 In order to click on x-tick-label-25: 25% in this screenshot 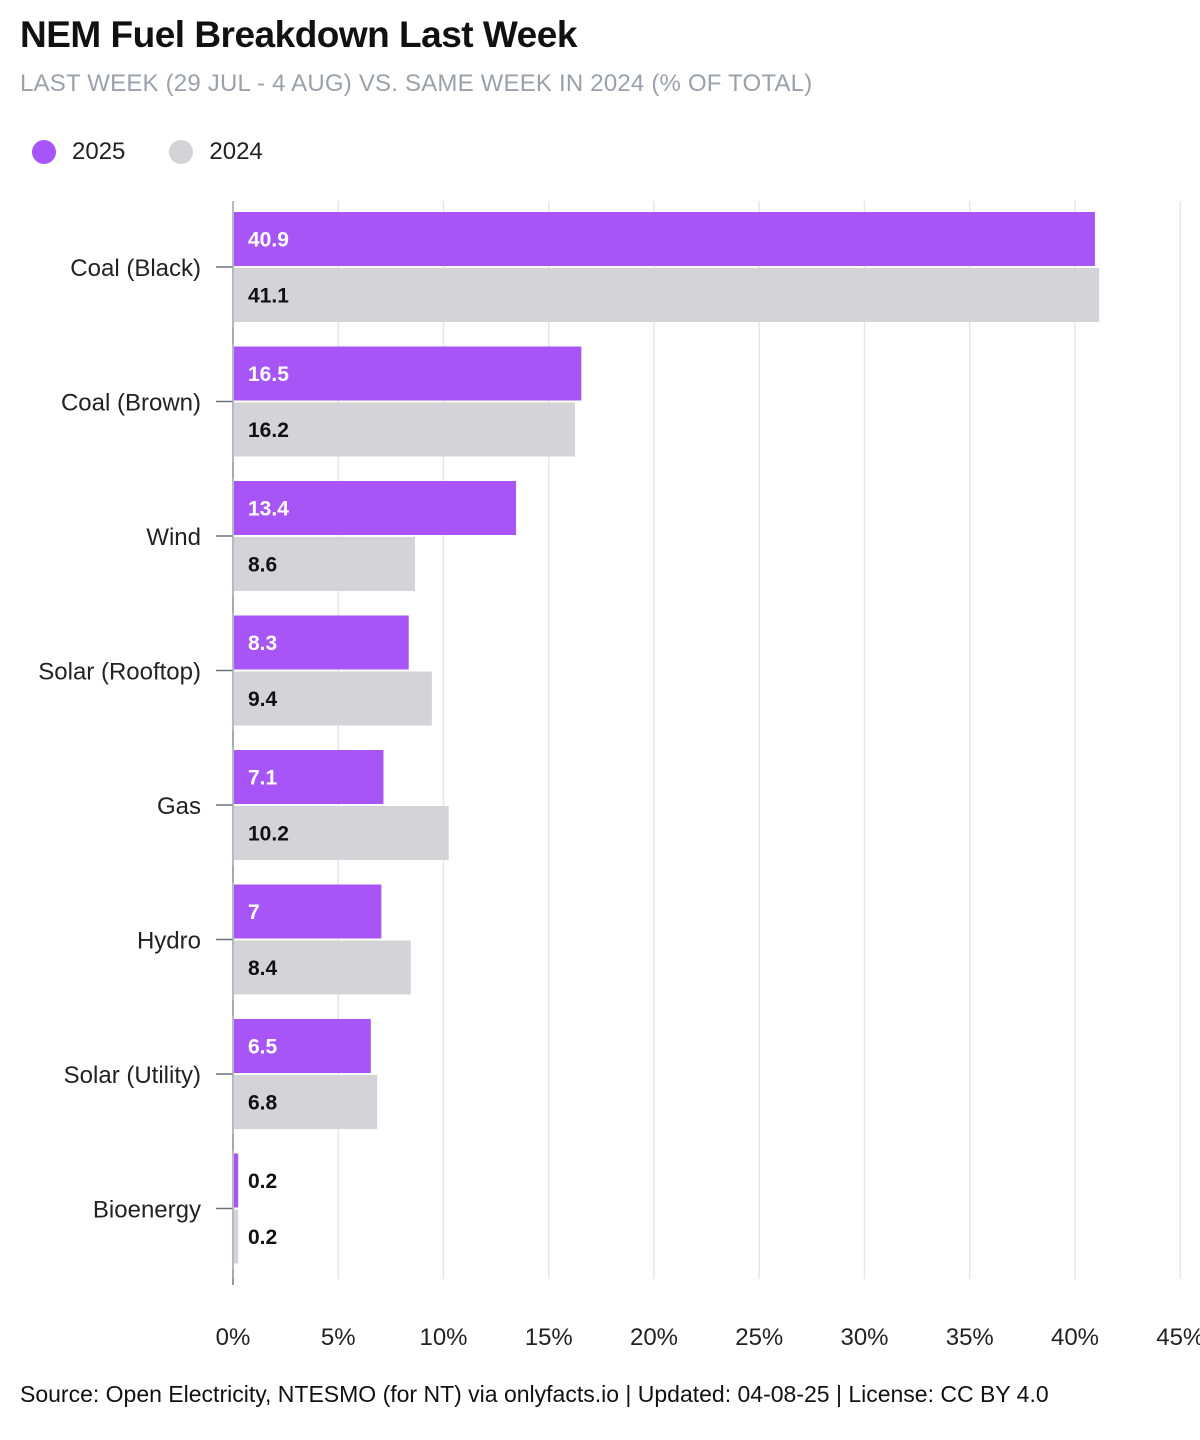, I will do `click(759, 1337)`.